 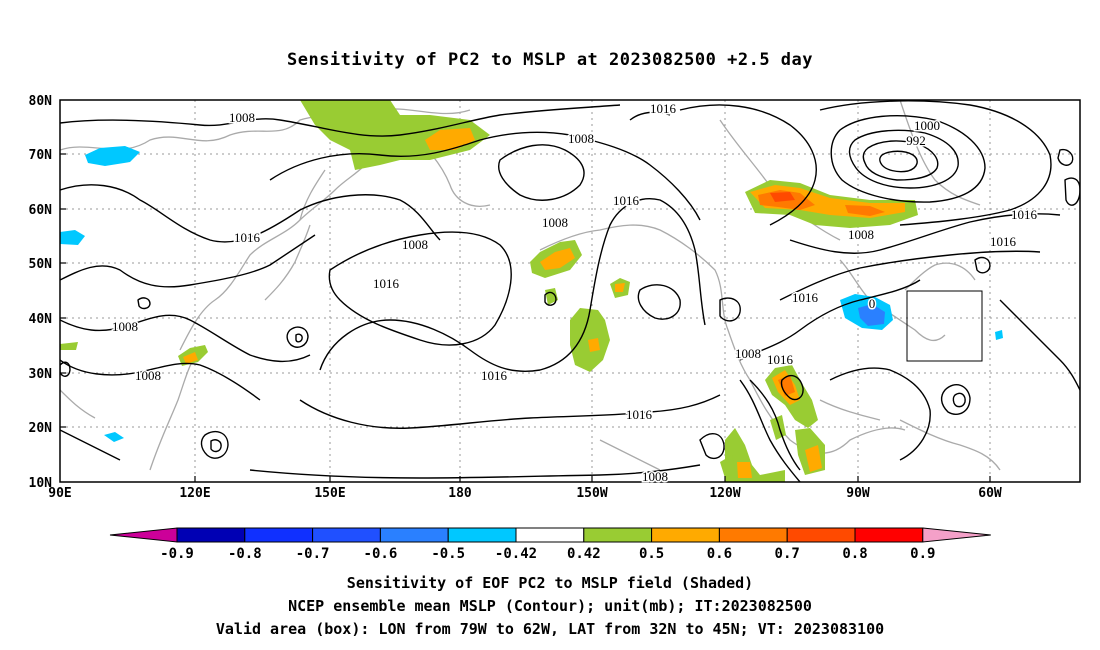 What do you see at coordinates (41, 374) in the screenshot?
I see `lat-label: 30N` at bounding box center [41, 374].